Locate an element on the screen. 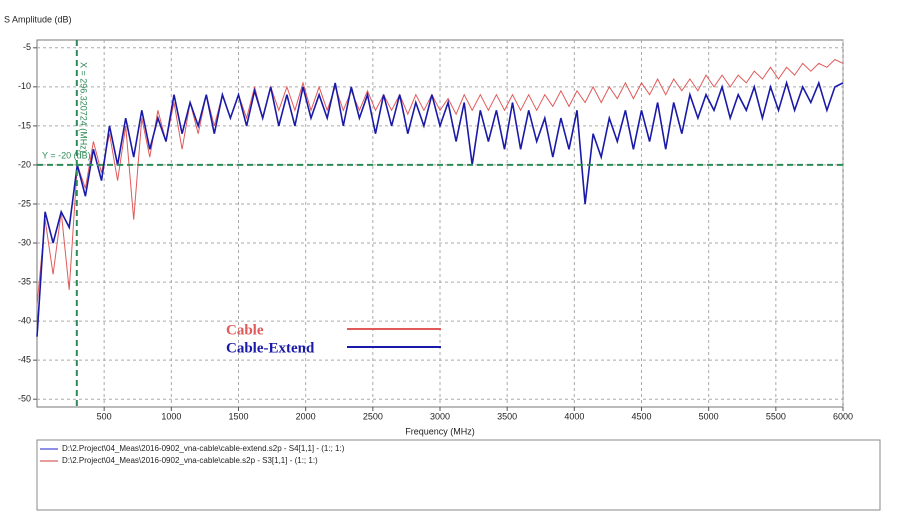 Image resolution: width=913 pixels, height=520 pixels. y-tick-label: -10 is located at coordinates (24, 86).